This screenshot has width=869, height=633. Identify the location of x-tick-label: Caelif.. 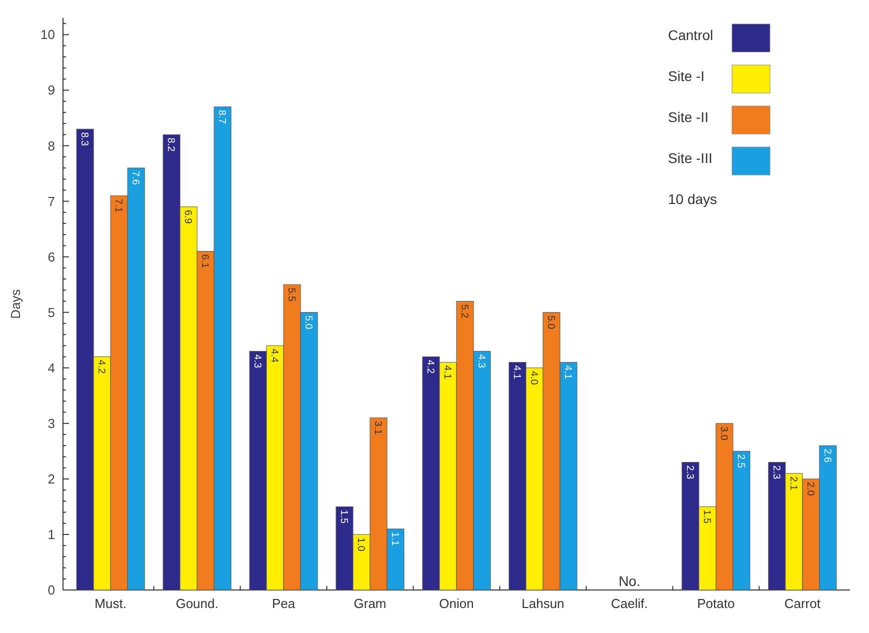
(629, 603).